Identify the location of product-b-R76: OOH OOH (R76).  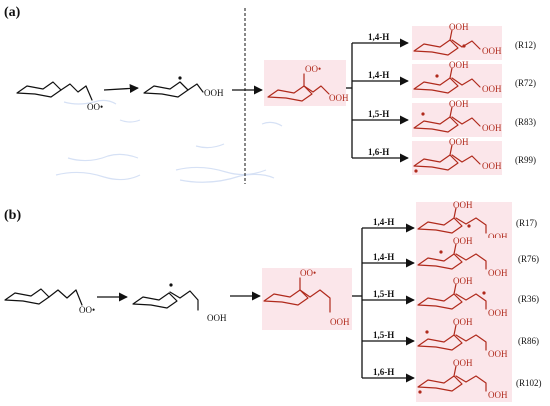
(477, 257).